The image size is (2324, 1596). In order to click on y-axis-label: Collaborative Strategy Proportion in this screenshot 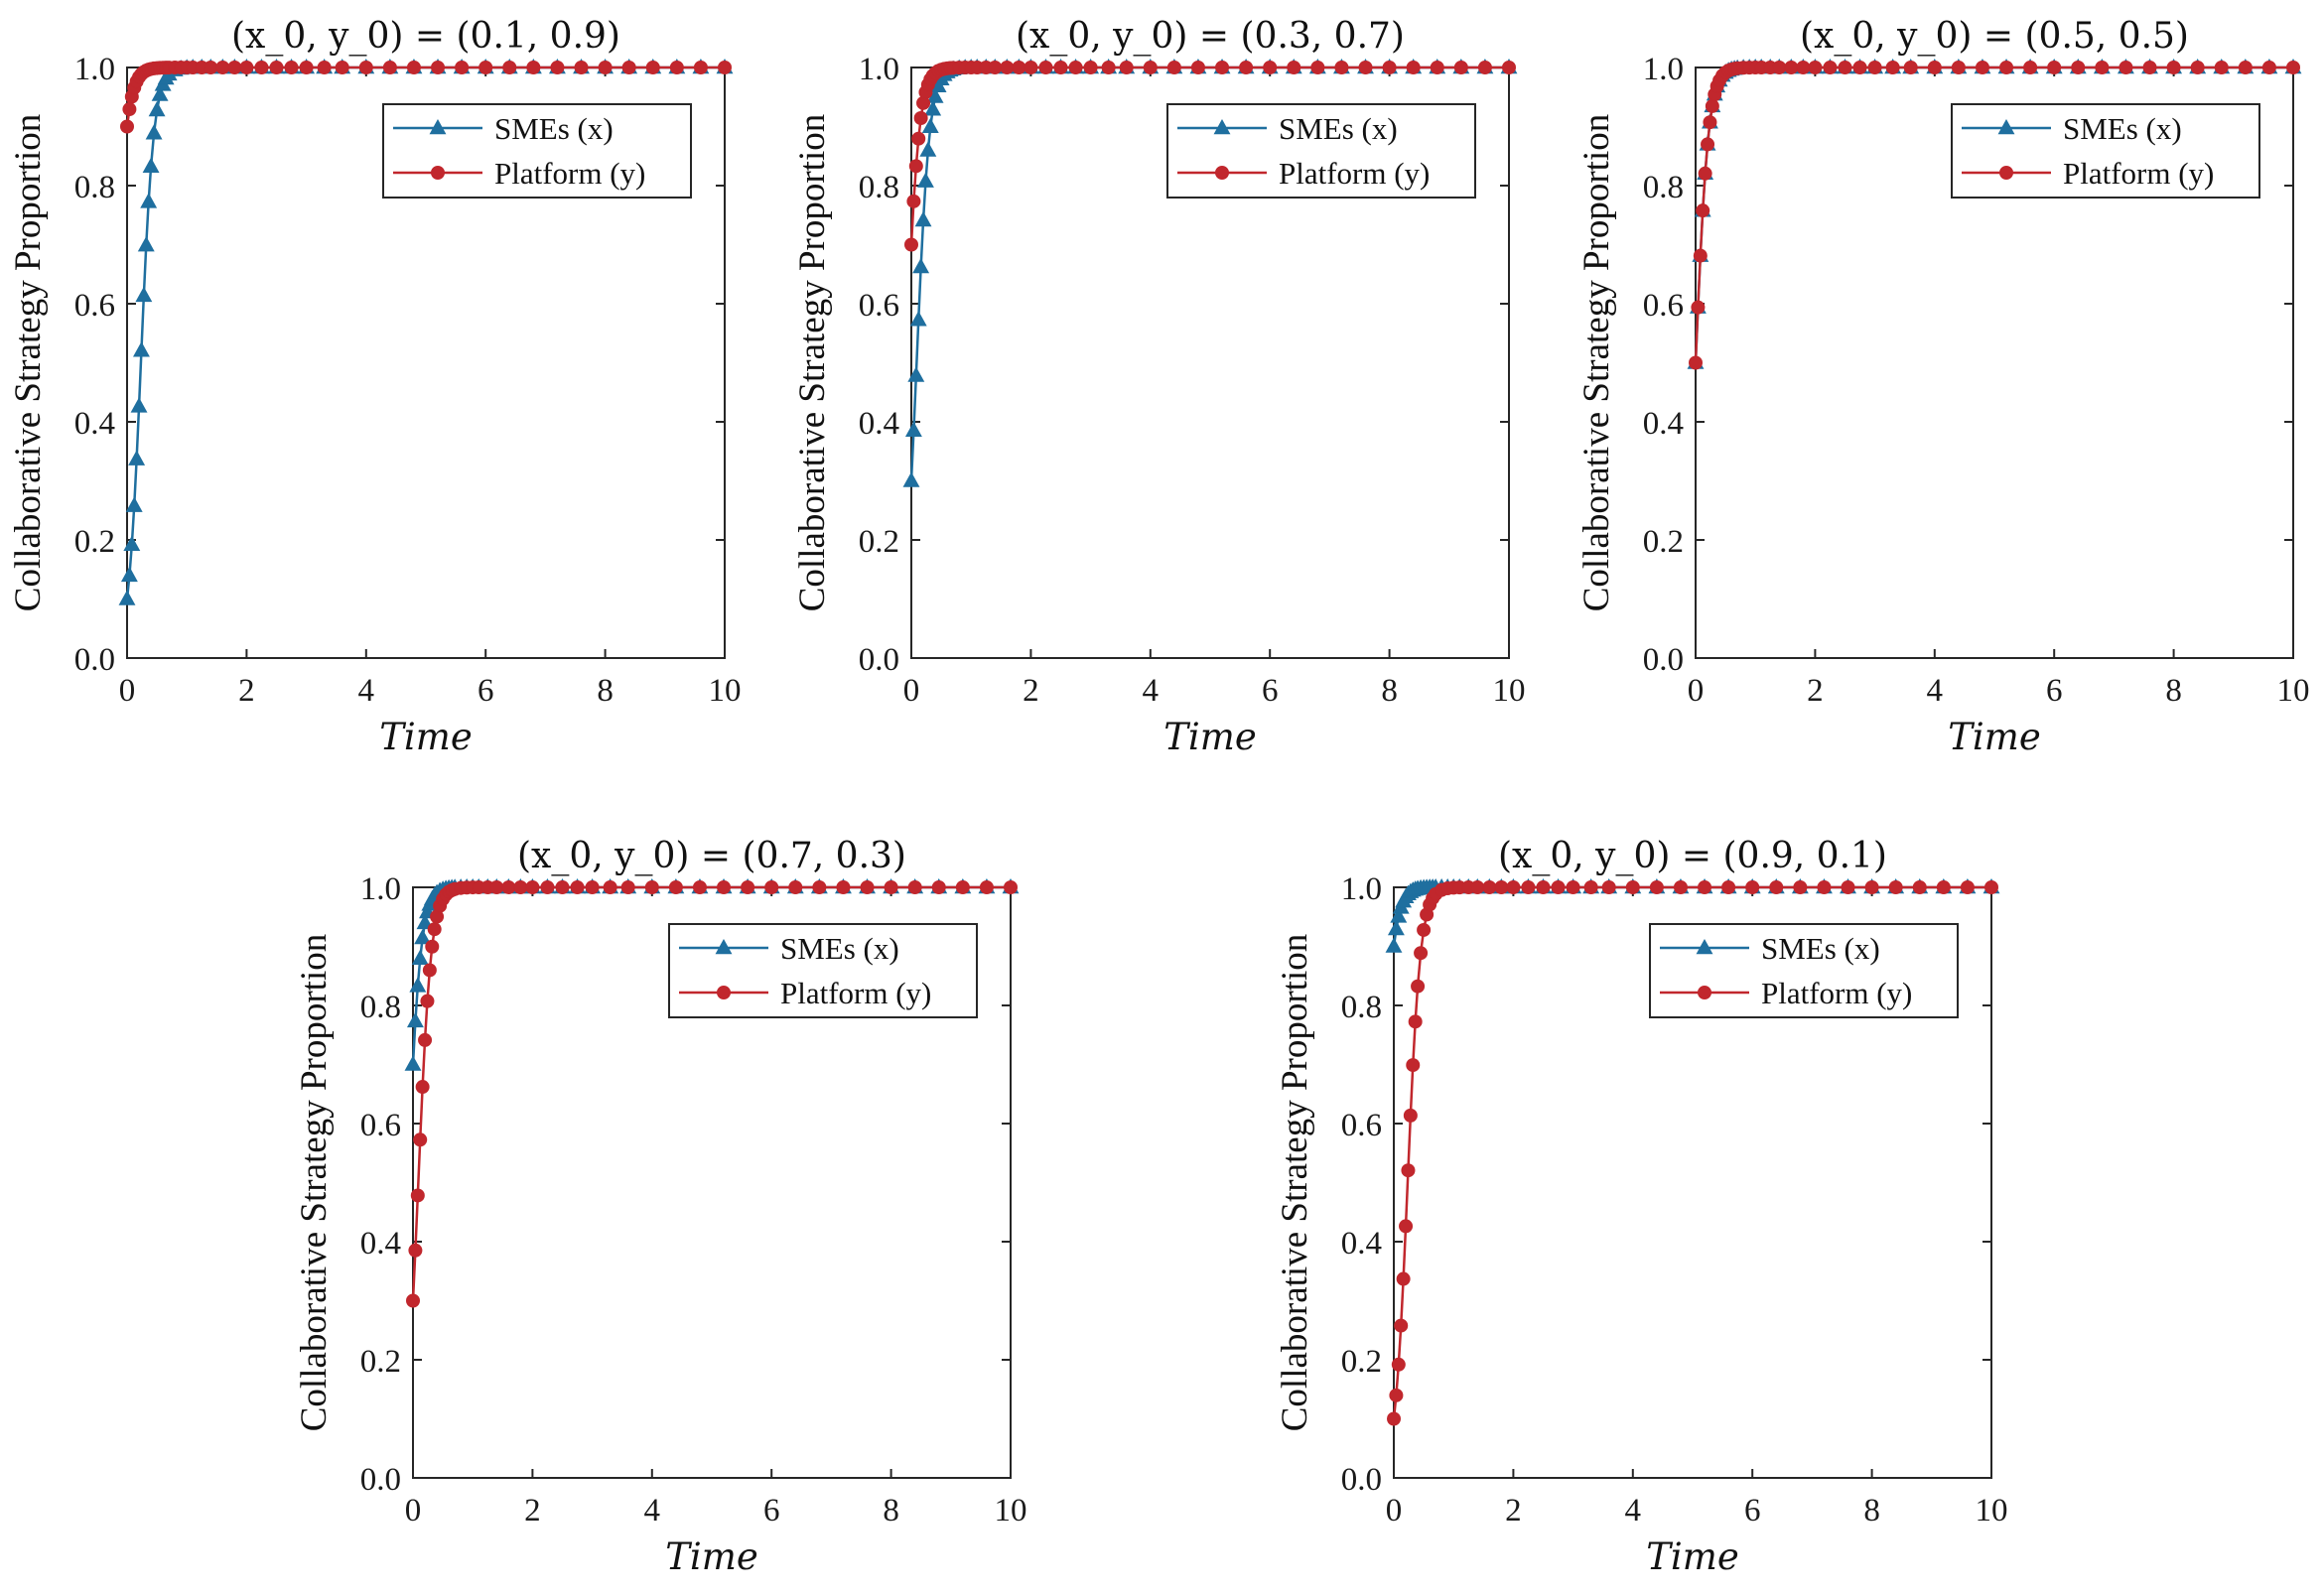, I will do `click(1295, 1182)`.